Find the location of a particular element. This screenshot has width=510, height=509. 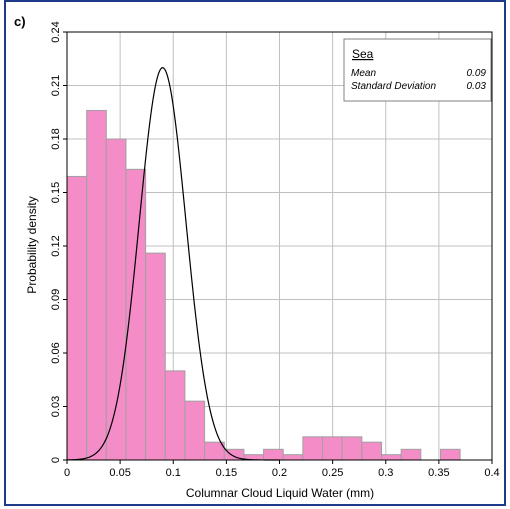

legend: Sea Mean 0.09 Standard Deviation 0.03 is located at coordinates (417, 70).